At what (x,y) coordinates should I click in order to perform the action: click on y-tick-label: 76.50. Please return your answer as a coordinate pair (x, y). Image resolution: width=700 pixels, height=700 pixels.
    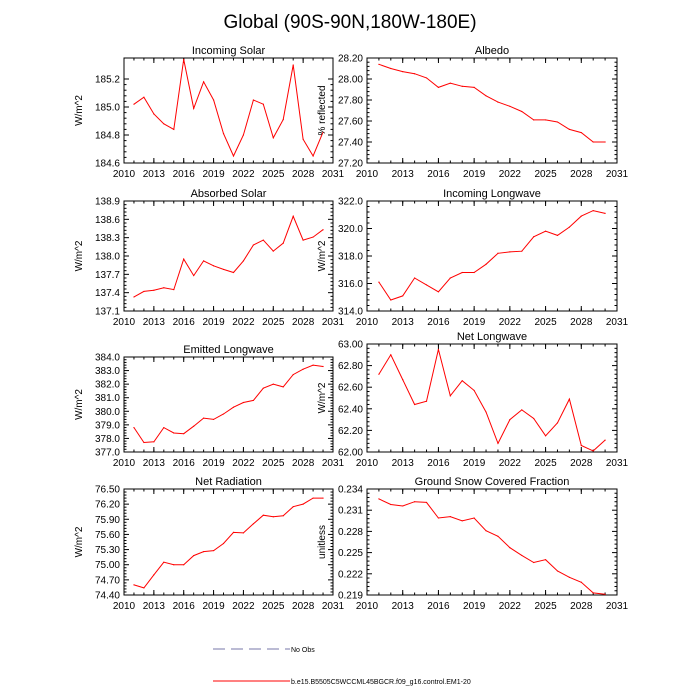
    Looking at the image, I should click on (107, 490).